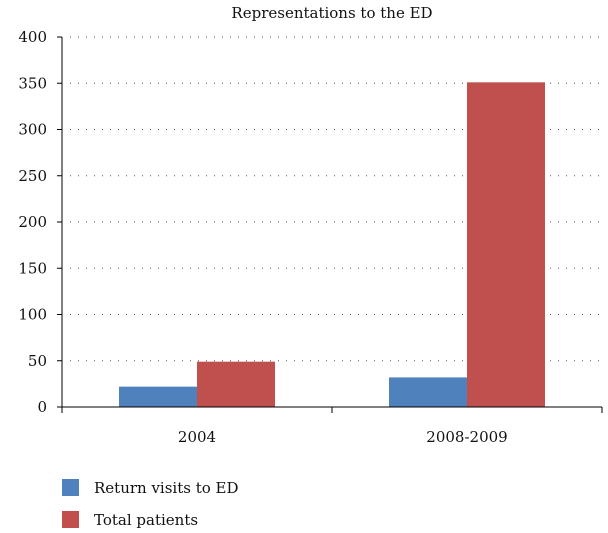 This screenshot has width=608, height=533. I want to click on y-tick-label: 350, so click(32, 83).